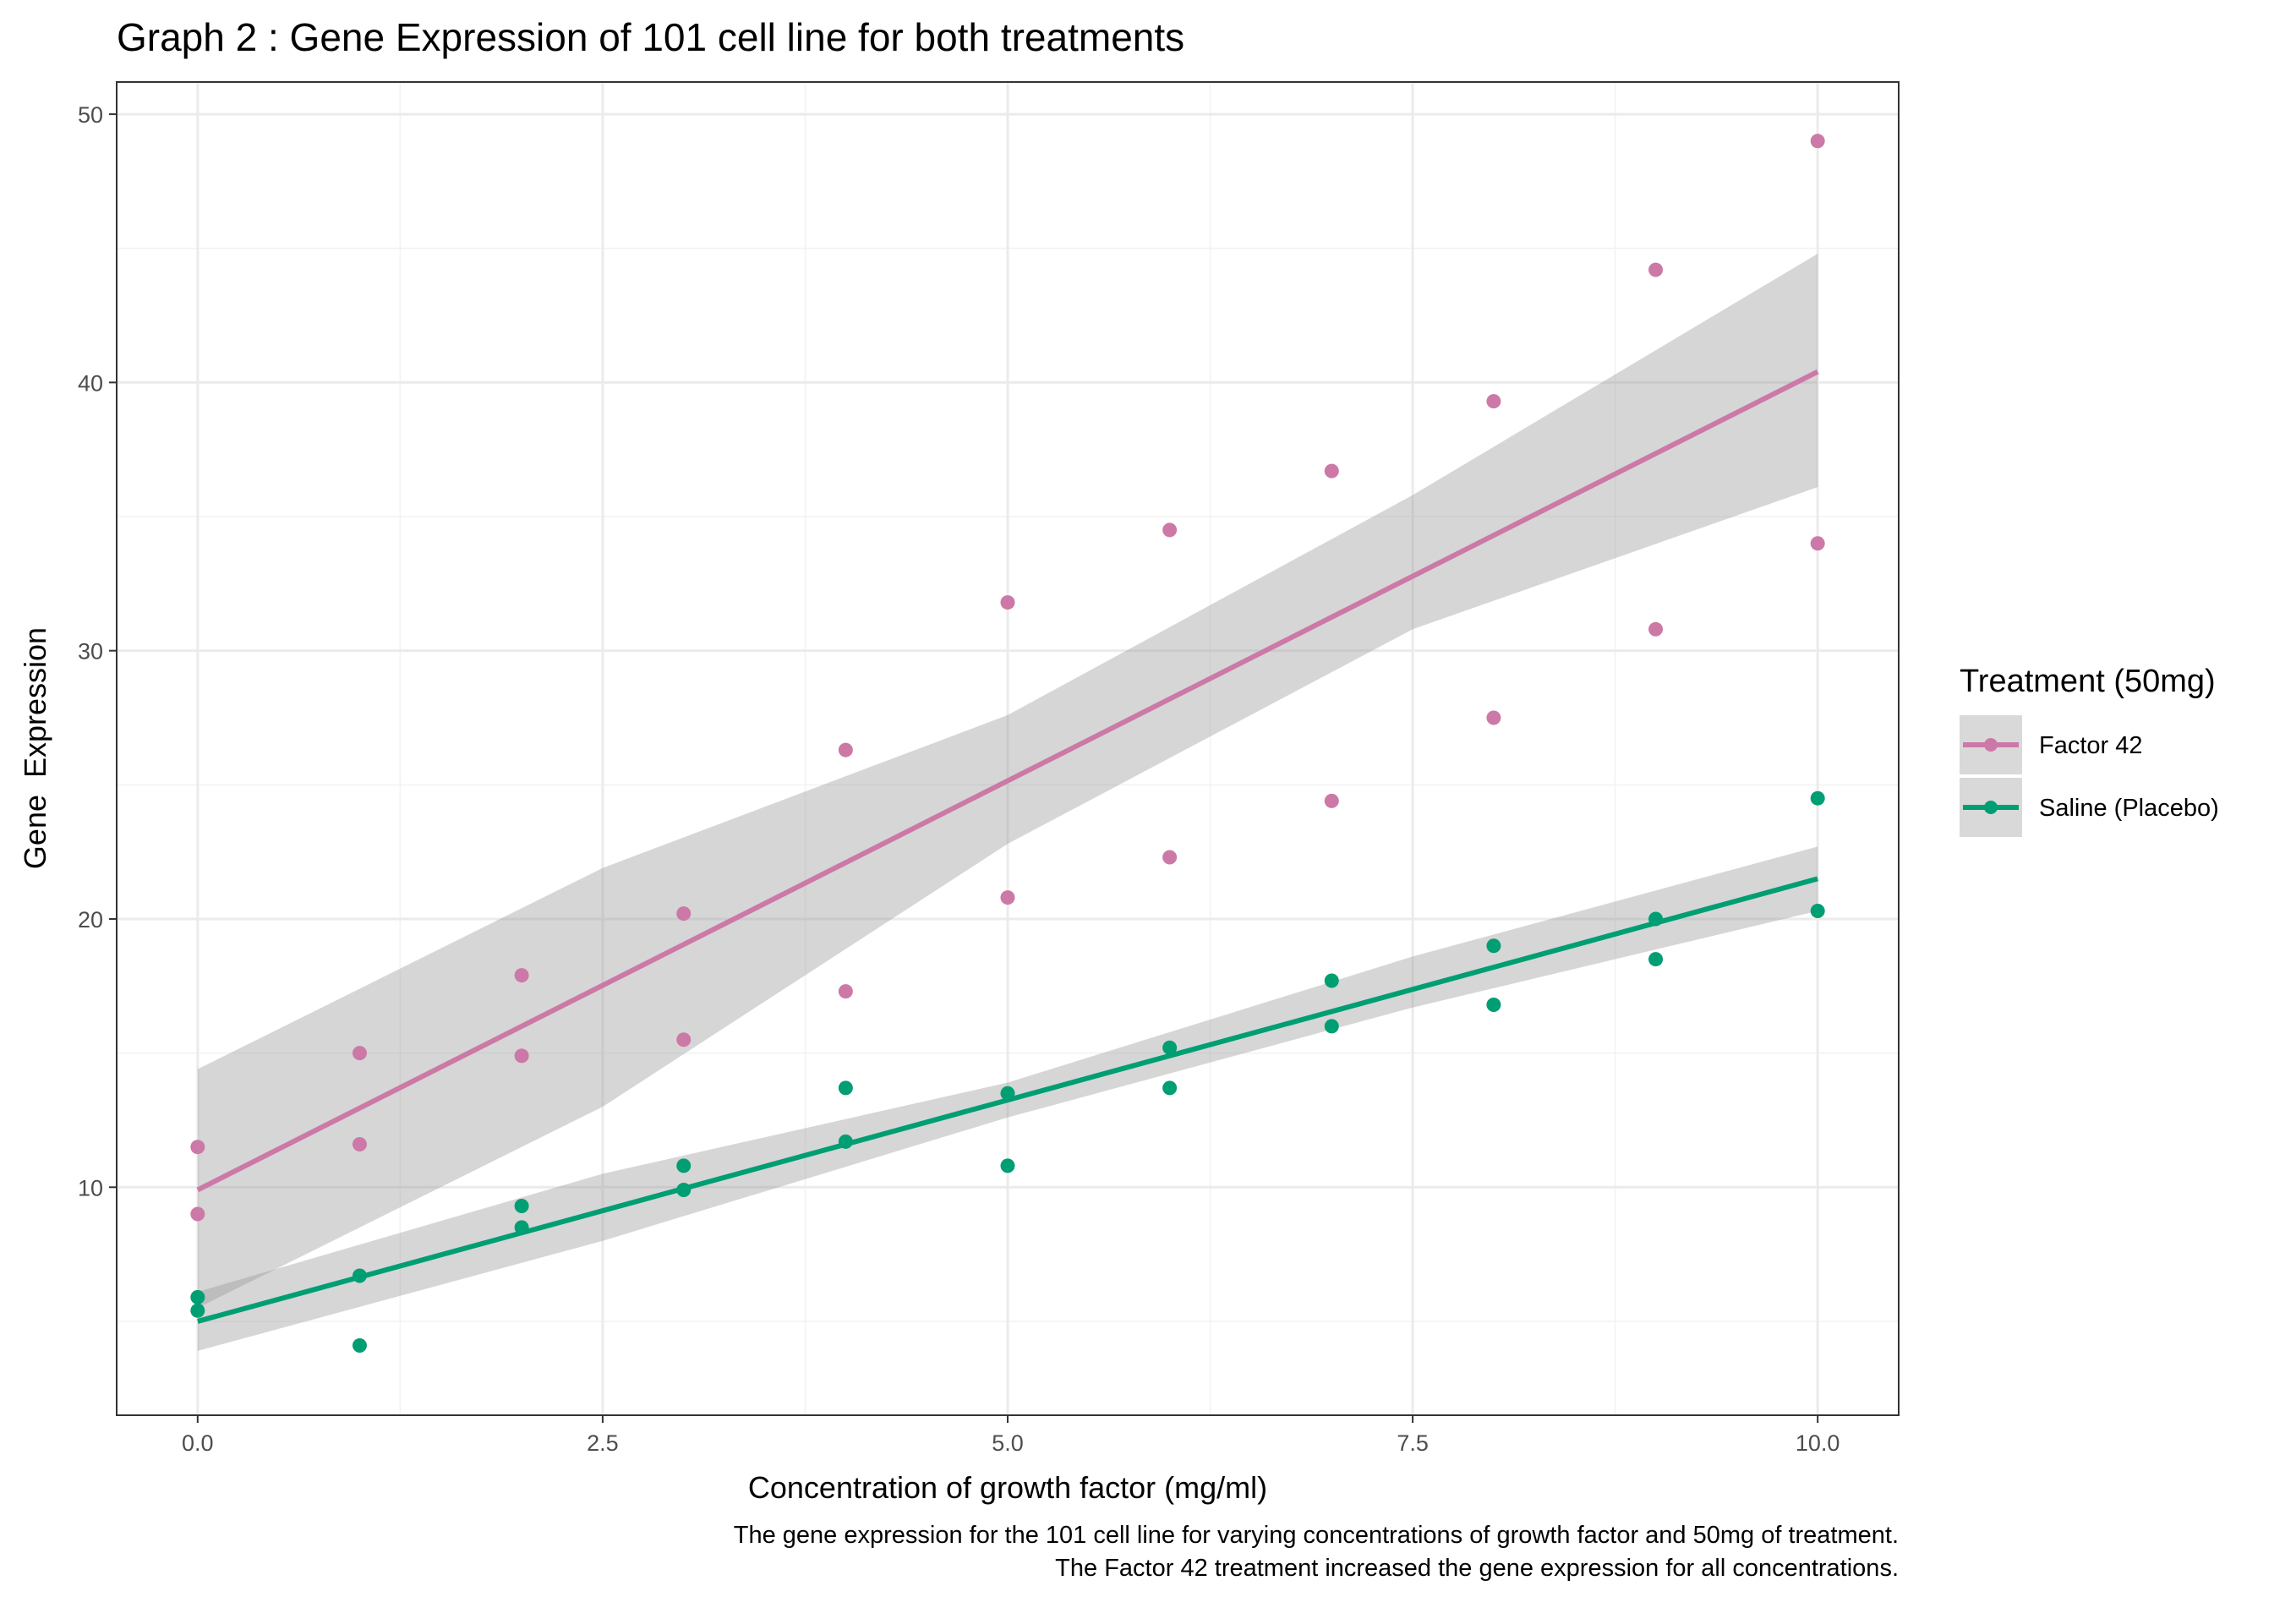 This screenshot has height=1597, width=2296. I want to click on x-tick-label-2: 5.0, so click(1008, 1443).